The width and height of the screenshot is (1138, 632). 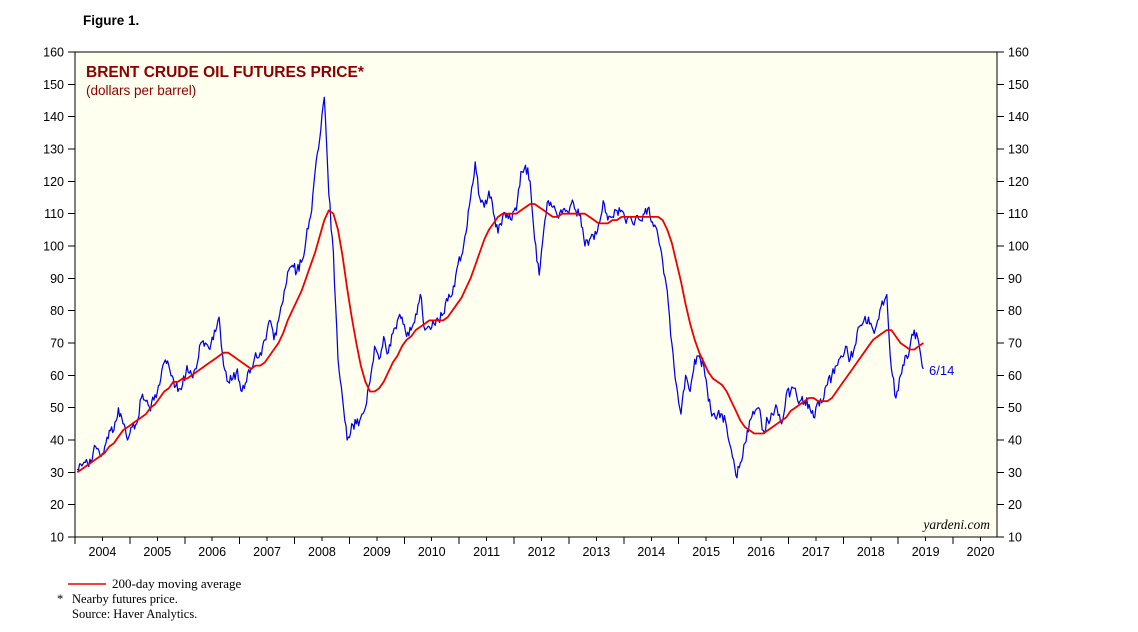 What do you see at coordinates (1018, 247) in the screenshot?
I see `y-axis-label-right: 100` at bounding box center [1018, 247].